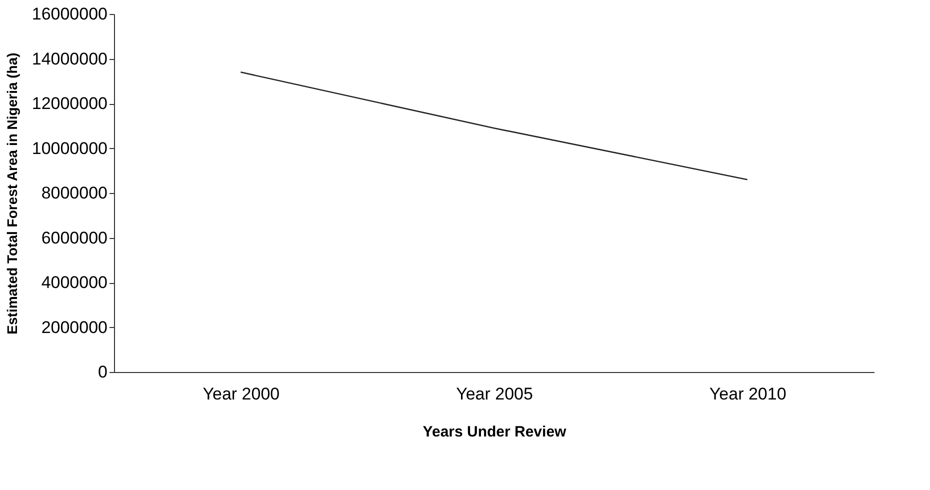 The image size is (930, 490). Describe the element at coordinates (70, 148) in the screenshot. I see `y-tick-label: 10000000` at that location.